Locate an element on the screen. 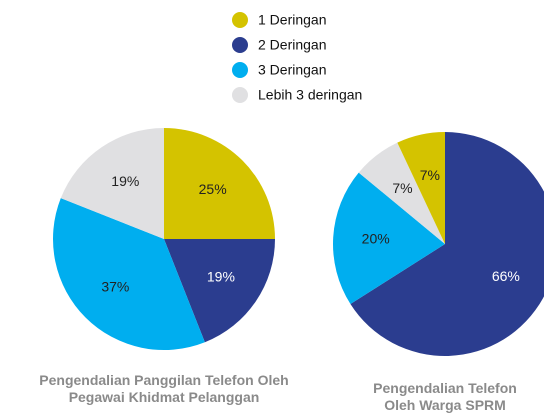 This screenshot has width=544, height=417. legend-label: 2 Deringan is located at coordinates (292, 45).